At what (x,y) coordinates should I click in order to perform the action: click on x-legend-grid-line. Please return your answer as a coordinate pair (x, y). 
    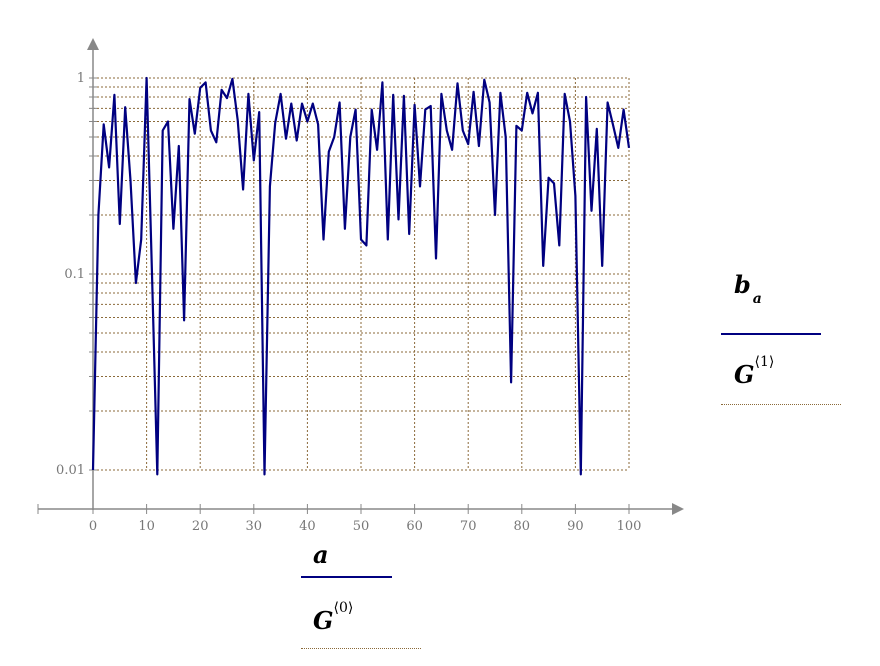
    Looking at the image, I should click on (361, 648).